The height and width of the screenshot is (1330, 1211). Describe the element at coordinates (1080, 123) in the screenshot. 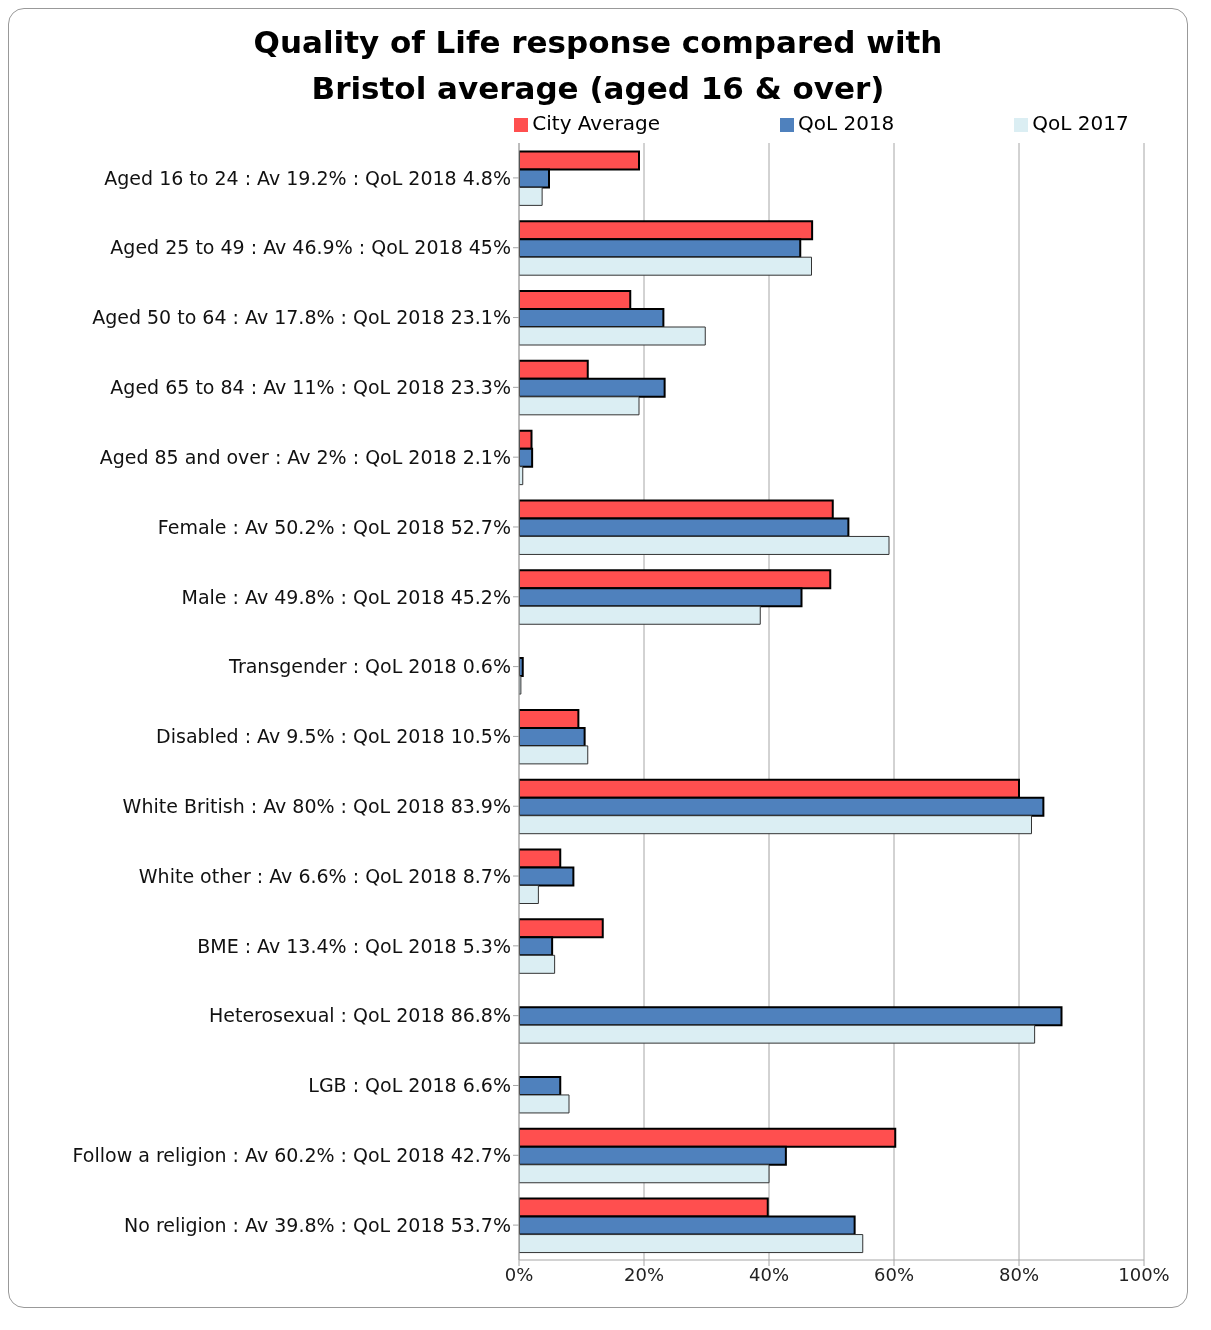

I see `legend-label: QoL 2017` at that location.